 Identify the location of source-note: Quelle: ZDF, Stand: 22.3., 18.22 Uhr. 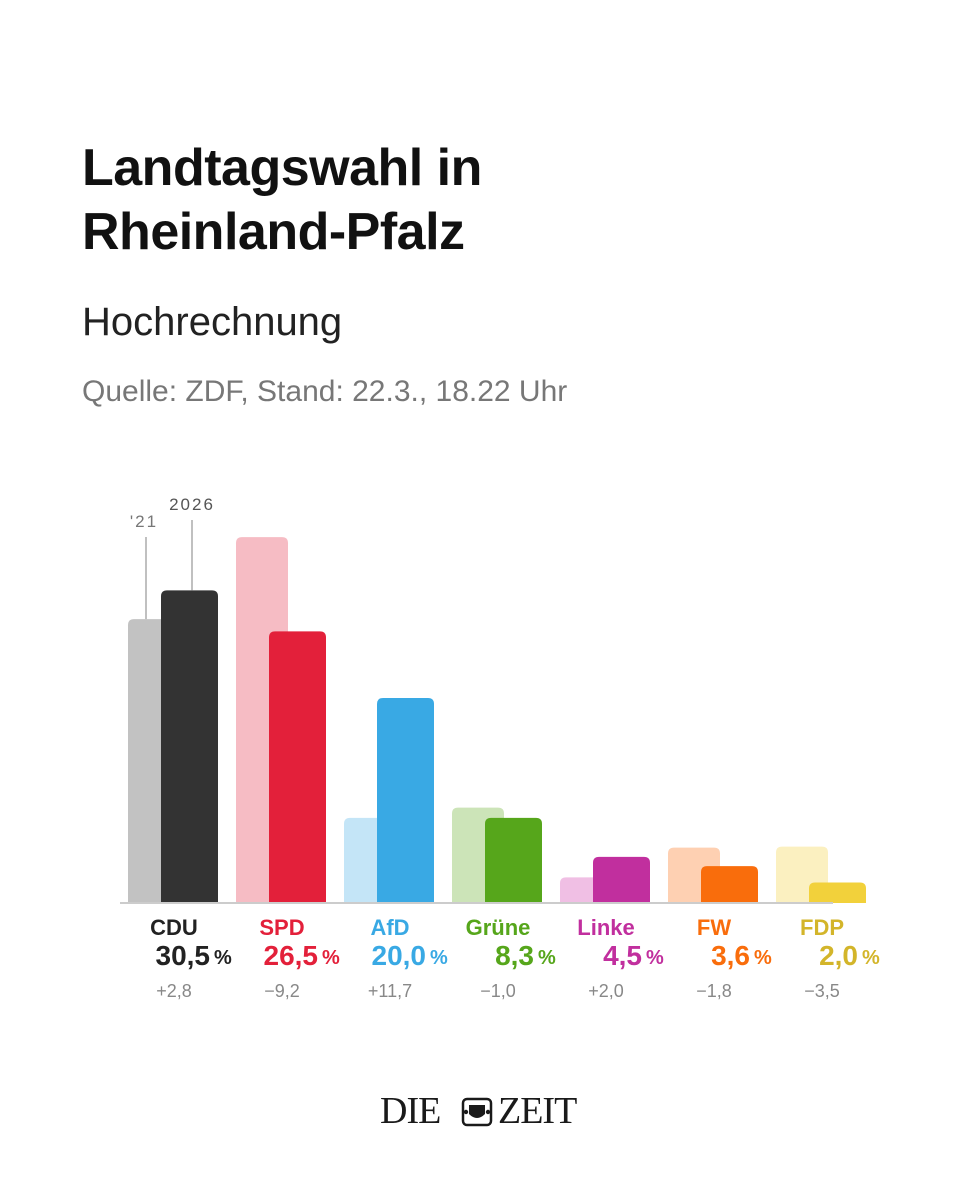
(325, 391).